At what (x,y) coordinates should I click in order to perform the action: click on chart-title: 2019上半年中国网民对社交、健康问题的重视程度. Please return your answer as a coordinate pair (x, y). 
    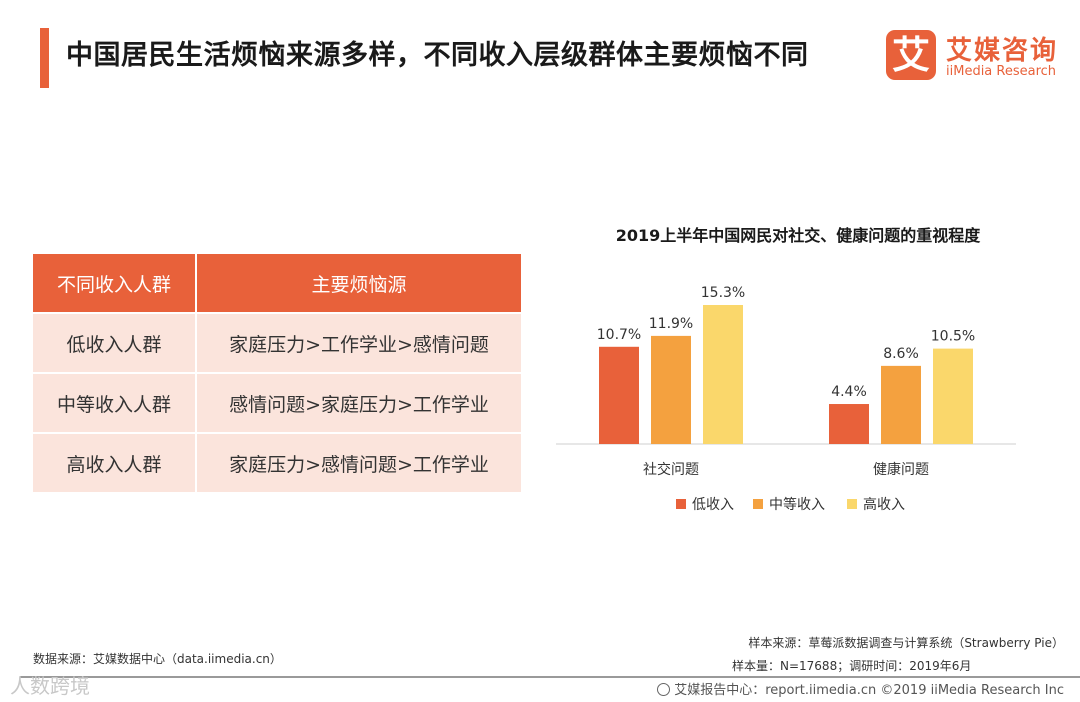
    Looking at the image, I should click on (798, 235).